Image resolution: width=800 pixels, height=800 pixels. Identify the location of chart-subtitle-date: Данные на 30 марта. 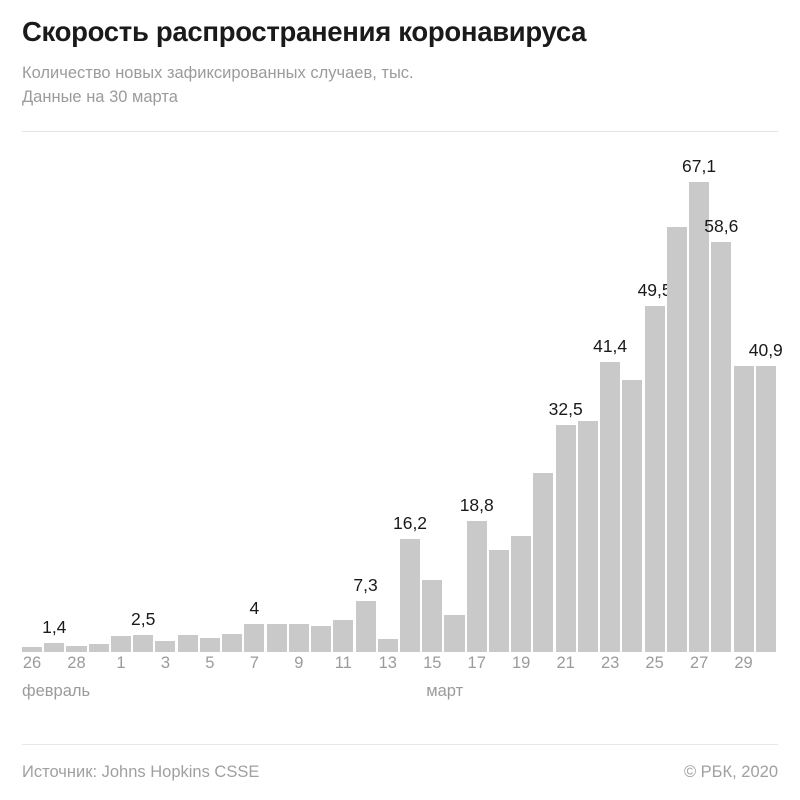
(100, 96).